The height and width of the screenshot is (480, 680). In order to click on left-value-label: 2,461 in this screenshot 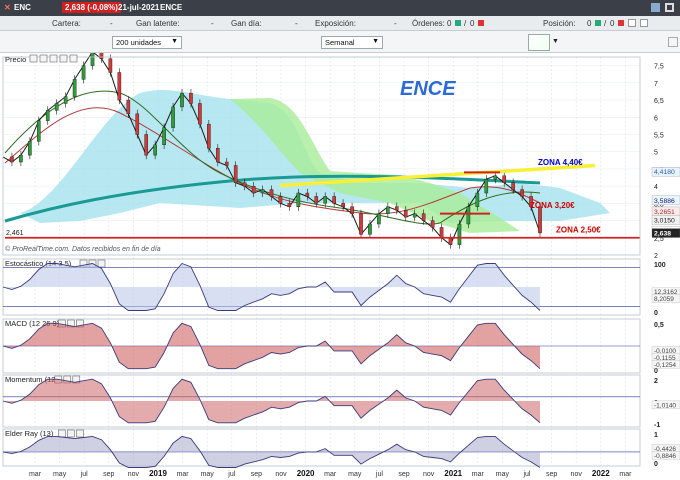, I will do `click(15, 233)`.